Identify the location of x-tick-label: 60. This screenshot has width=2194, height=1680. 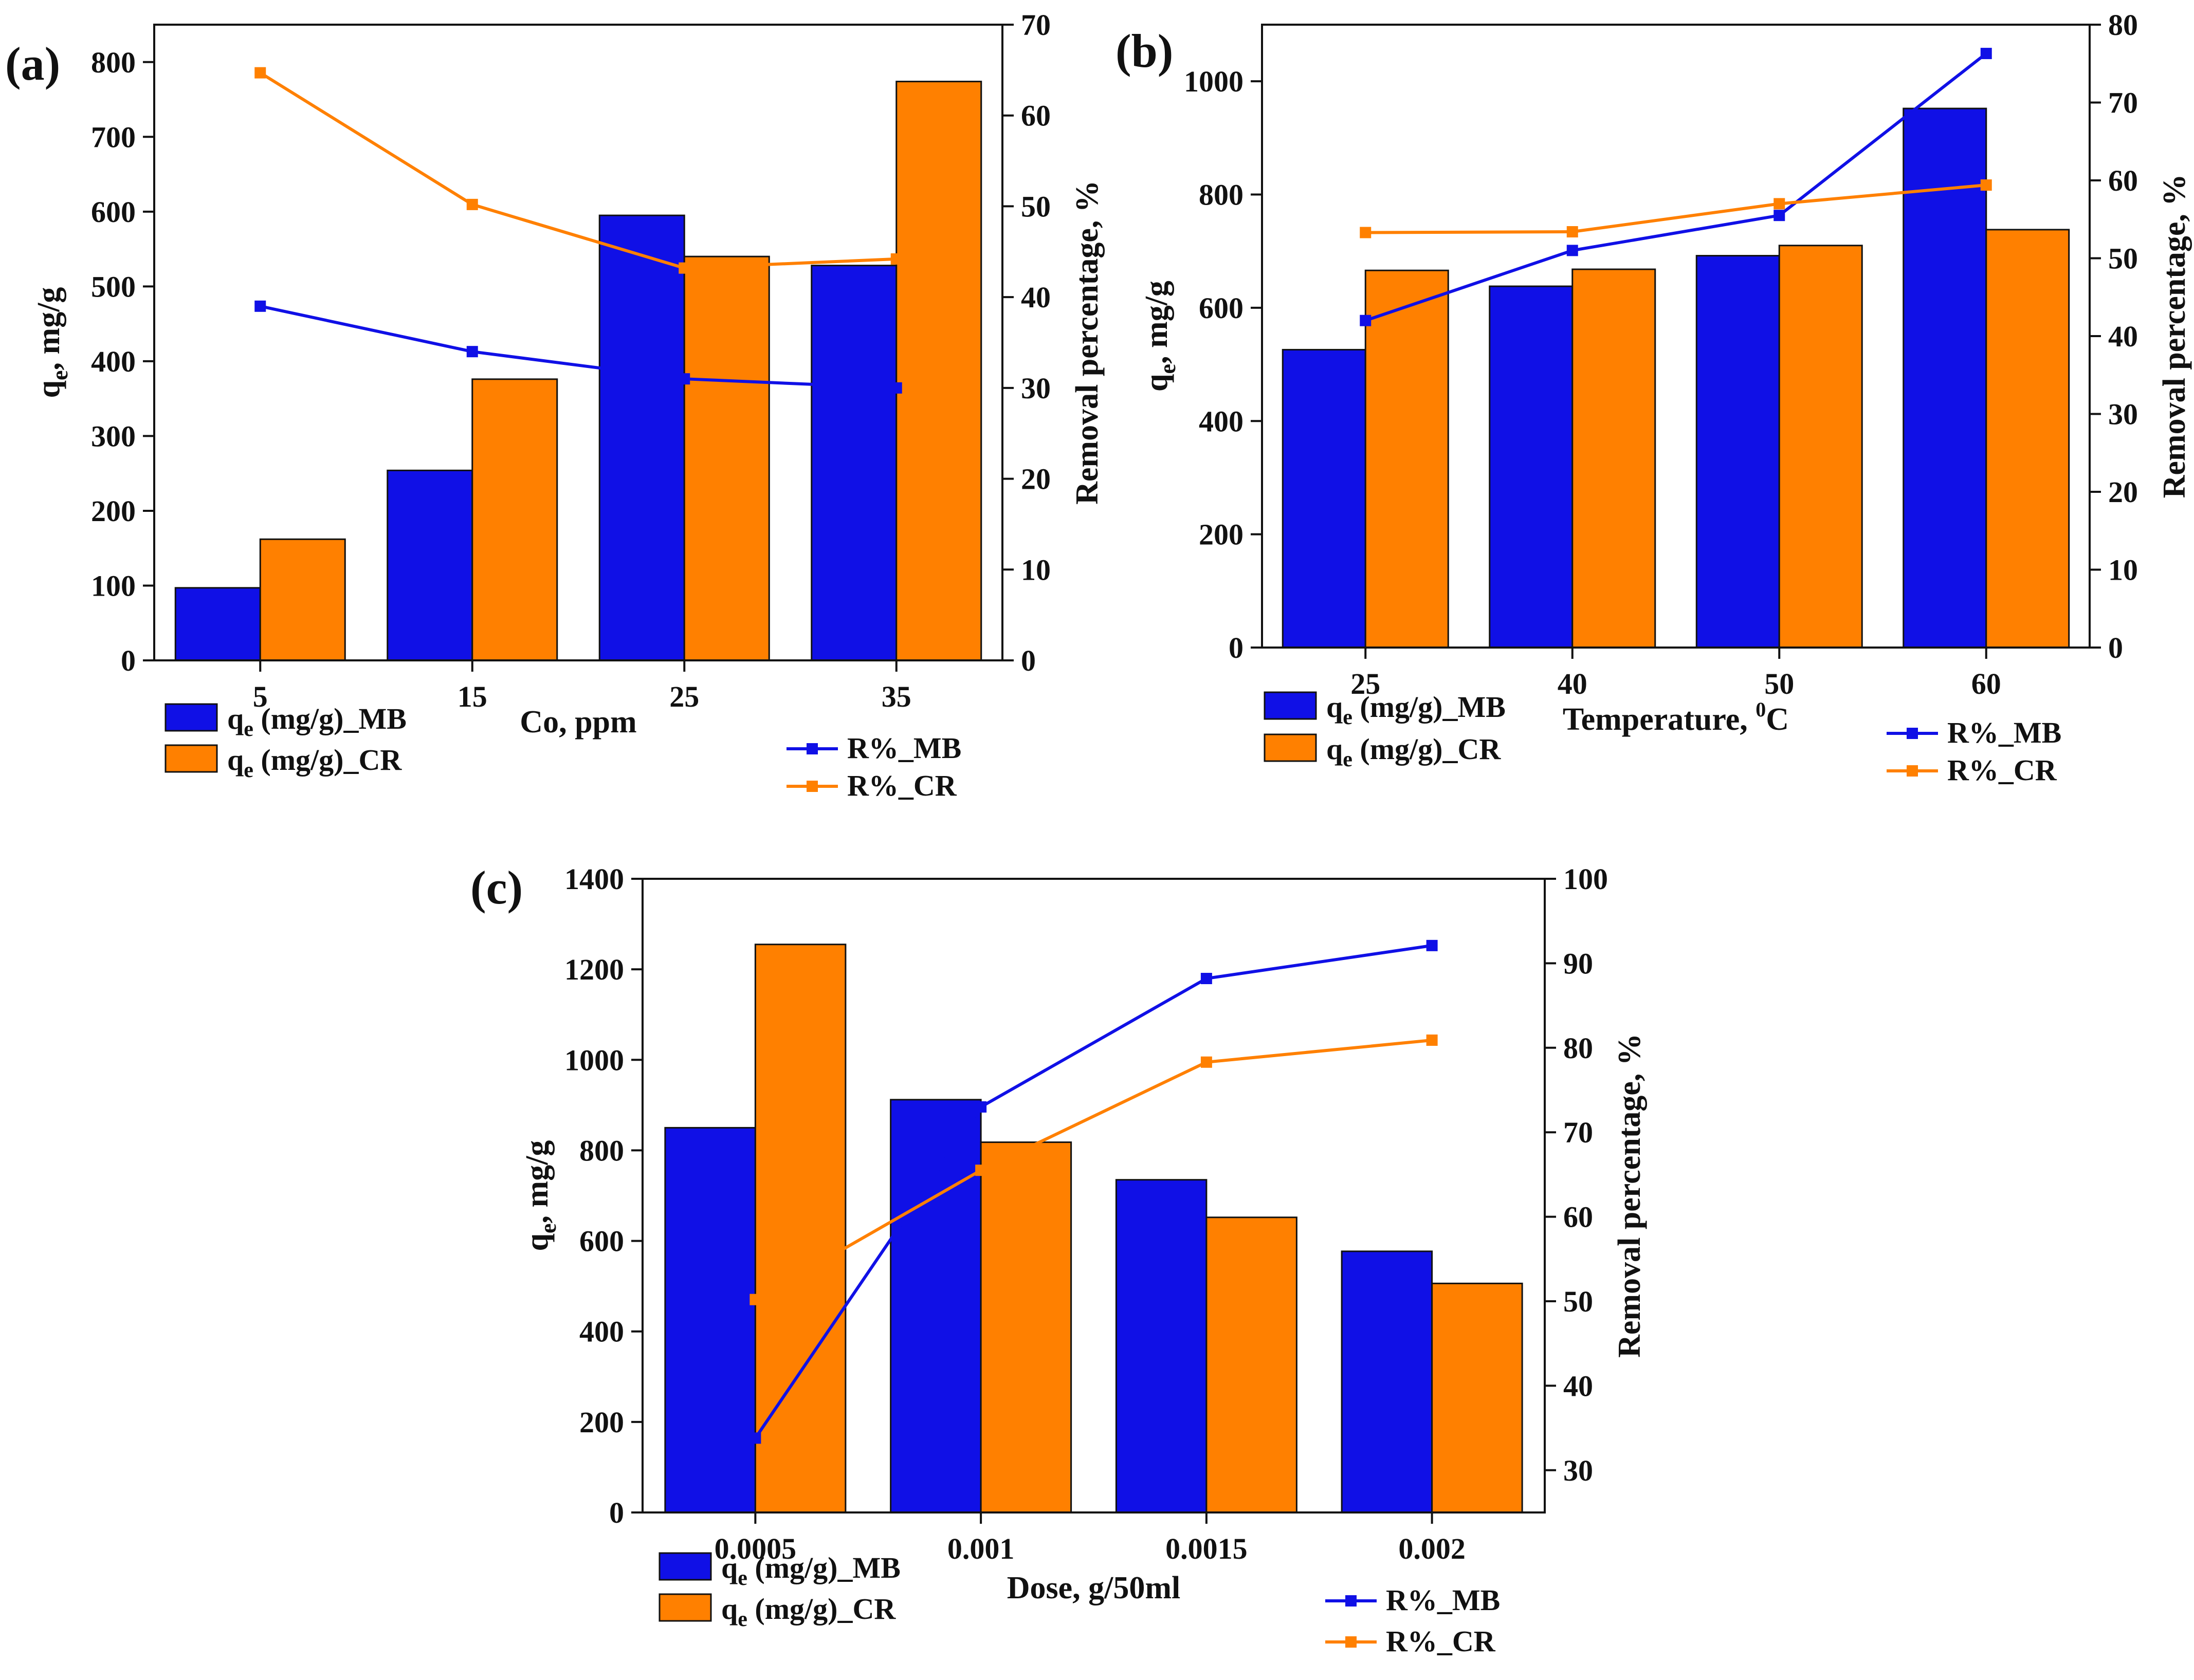
(1986, 683).